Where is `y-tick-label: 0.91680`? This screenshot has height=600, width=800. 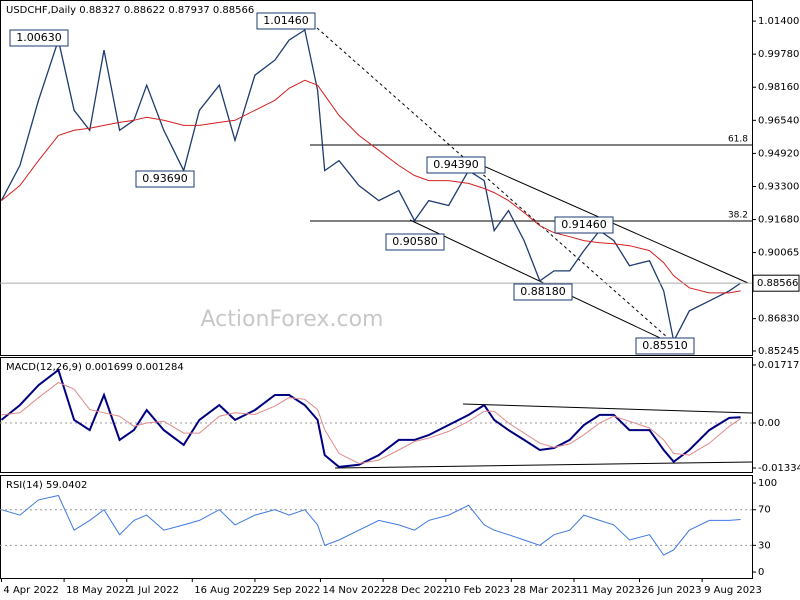
y-tick-label: 0.91680 is located at coordinates (778, 220).